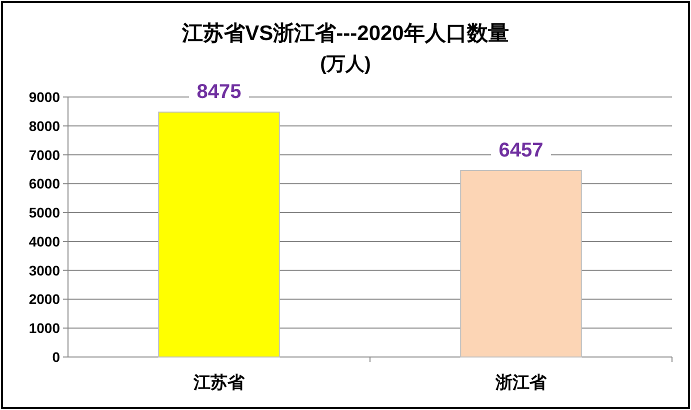  What do you see at coordinates (219, 92) in the screenshot?
I see `data-label: 8475` at bounding box center [219, 92].